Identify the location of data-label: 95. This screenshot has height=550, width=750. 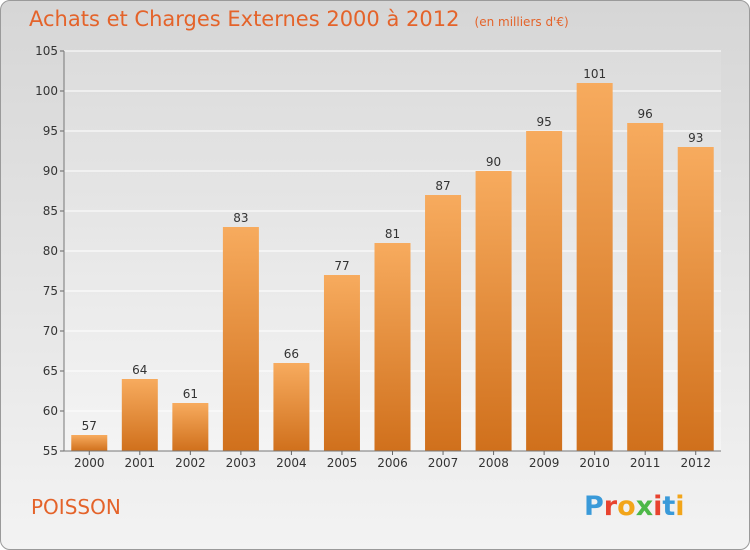
(543, 122).